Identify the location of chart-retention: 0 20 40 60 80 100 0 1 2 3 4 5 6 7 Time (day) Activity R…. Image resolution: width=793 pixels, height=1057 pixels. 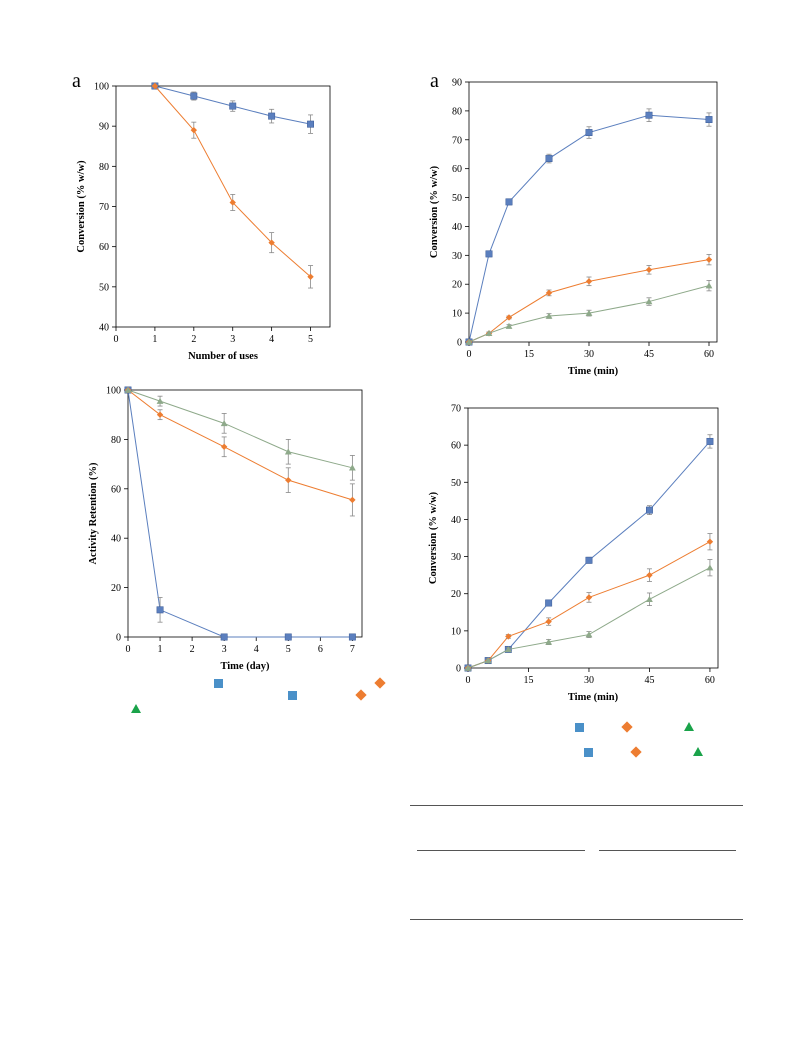
(225, 529).